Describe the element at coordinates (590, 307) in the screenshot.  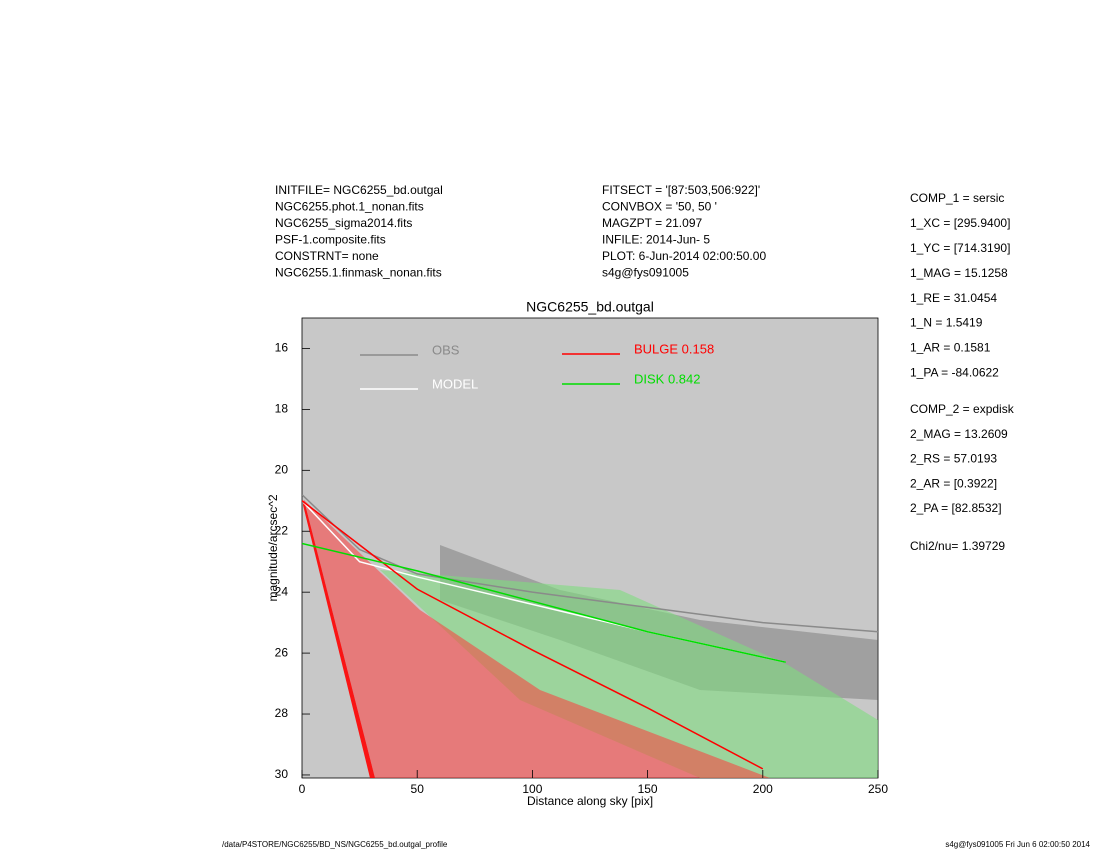
I see `chart-title: NGC6255_bd.outgal` at that location.